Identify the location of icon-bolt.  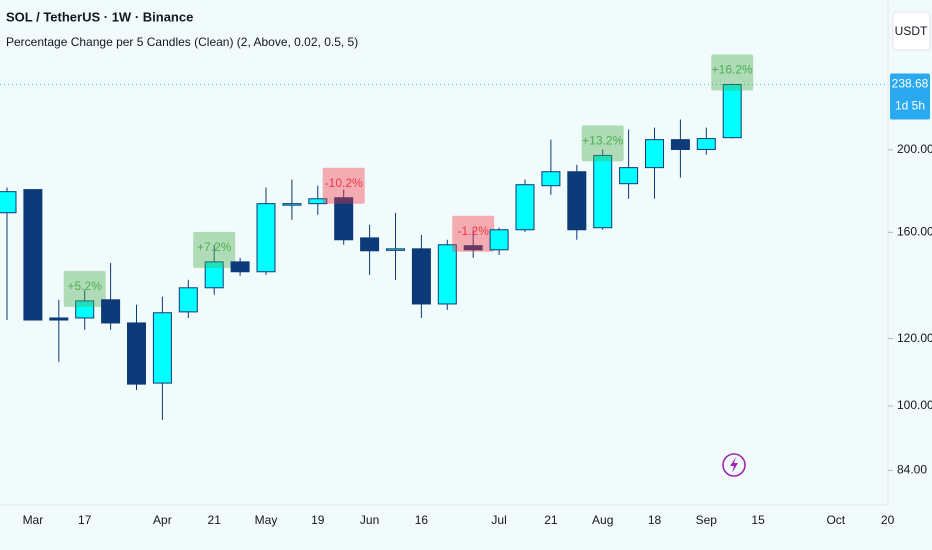
(734, 465).